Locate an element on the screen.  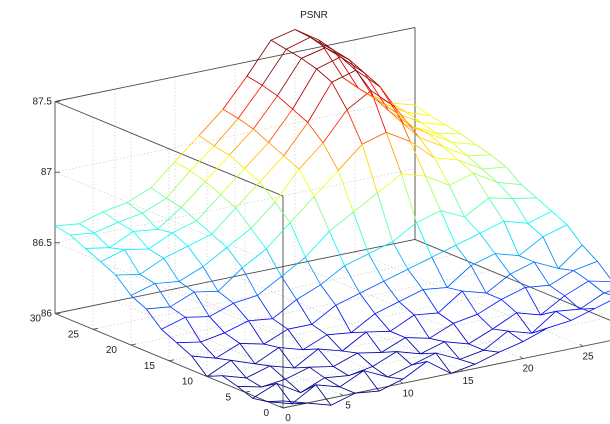
y-tick-label: 0 is located at coordinates (266, 413).